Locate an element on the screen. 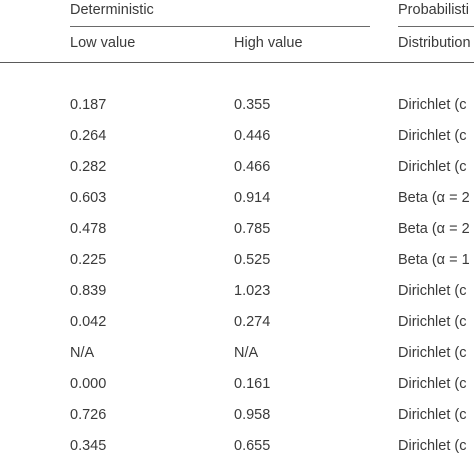 This screenshot has width=474, height=474. rule-deterministic-group is located at coordinates (220, 26).